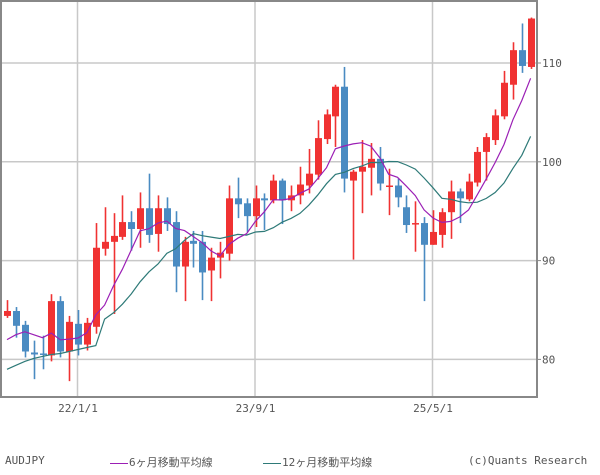 This screenshot has height=475, width=600. What do you see at coordinates (433, 408) in the screenshot?
I see `x-tick-label: 25/5/1` at bounding box center [433, 408].